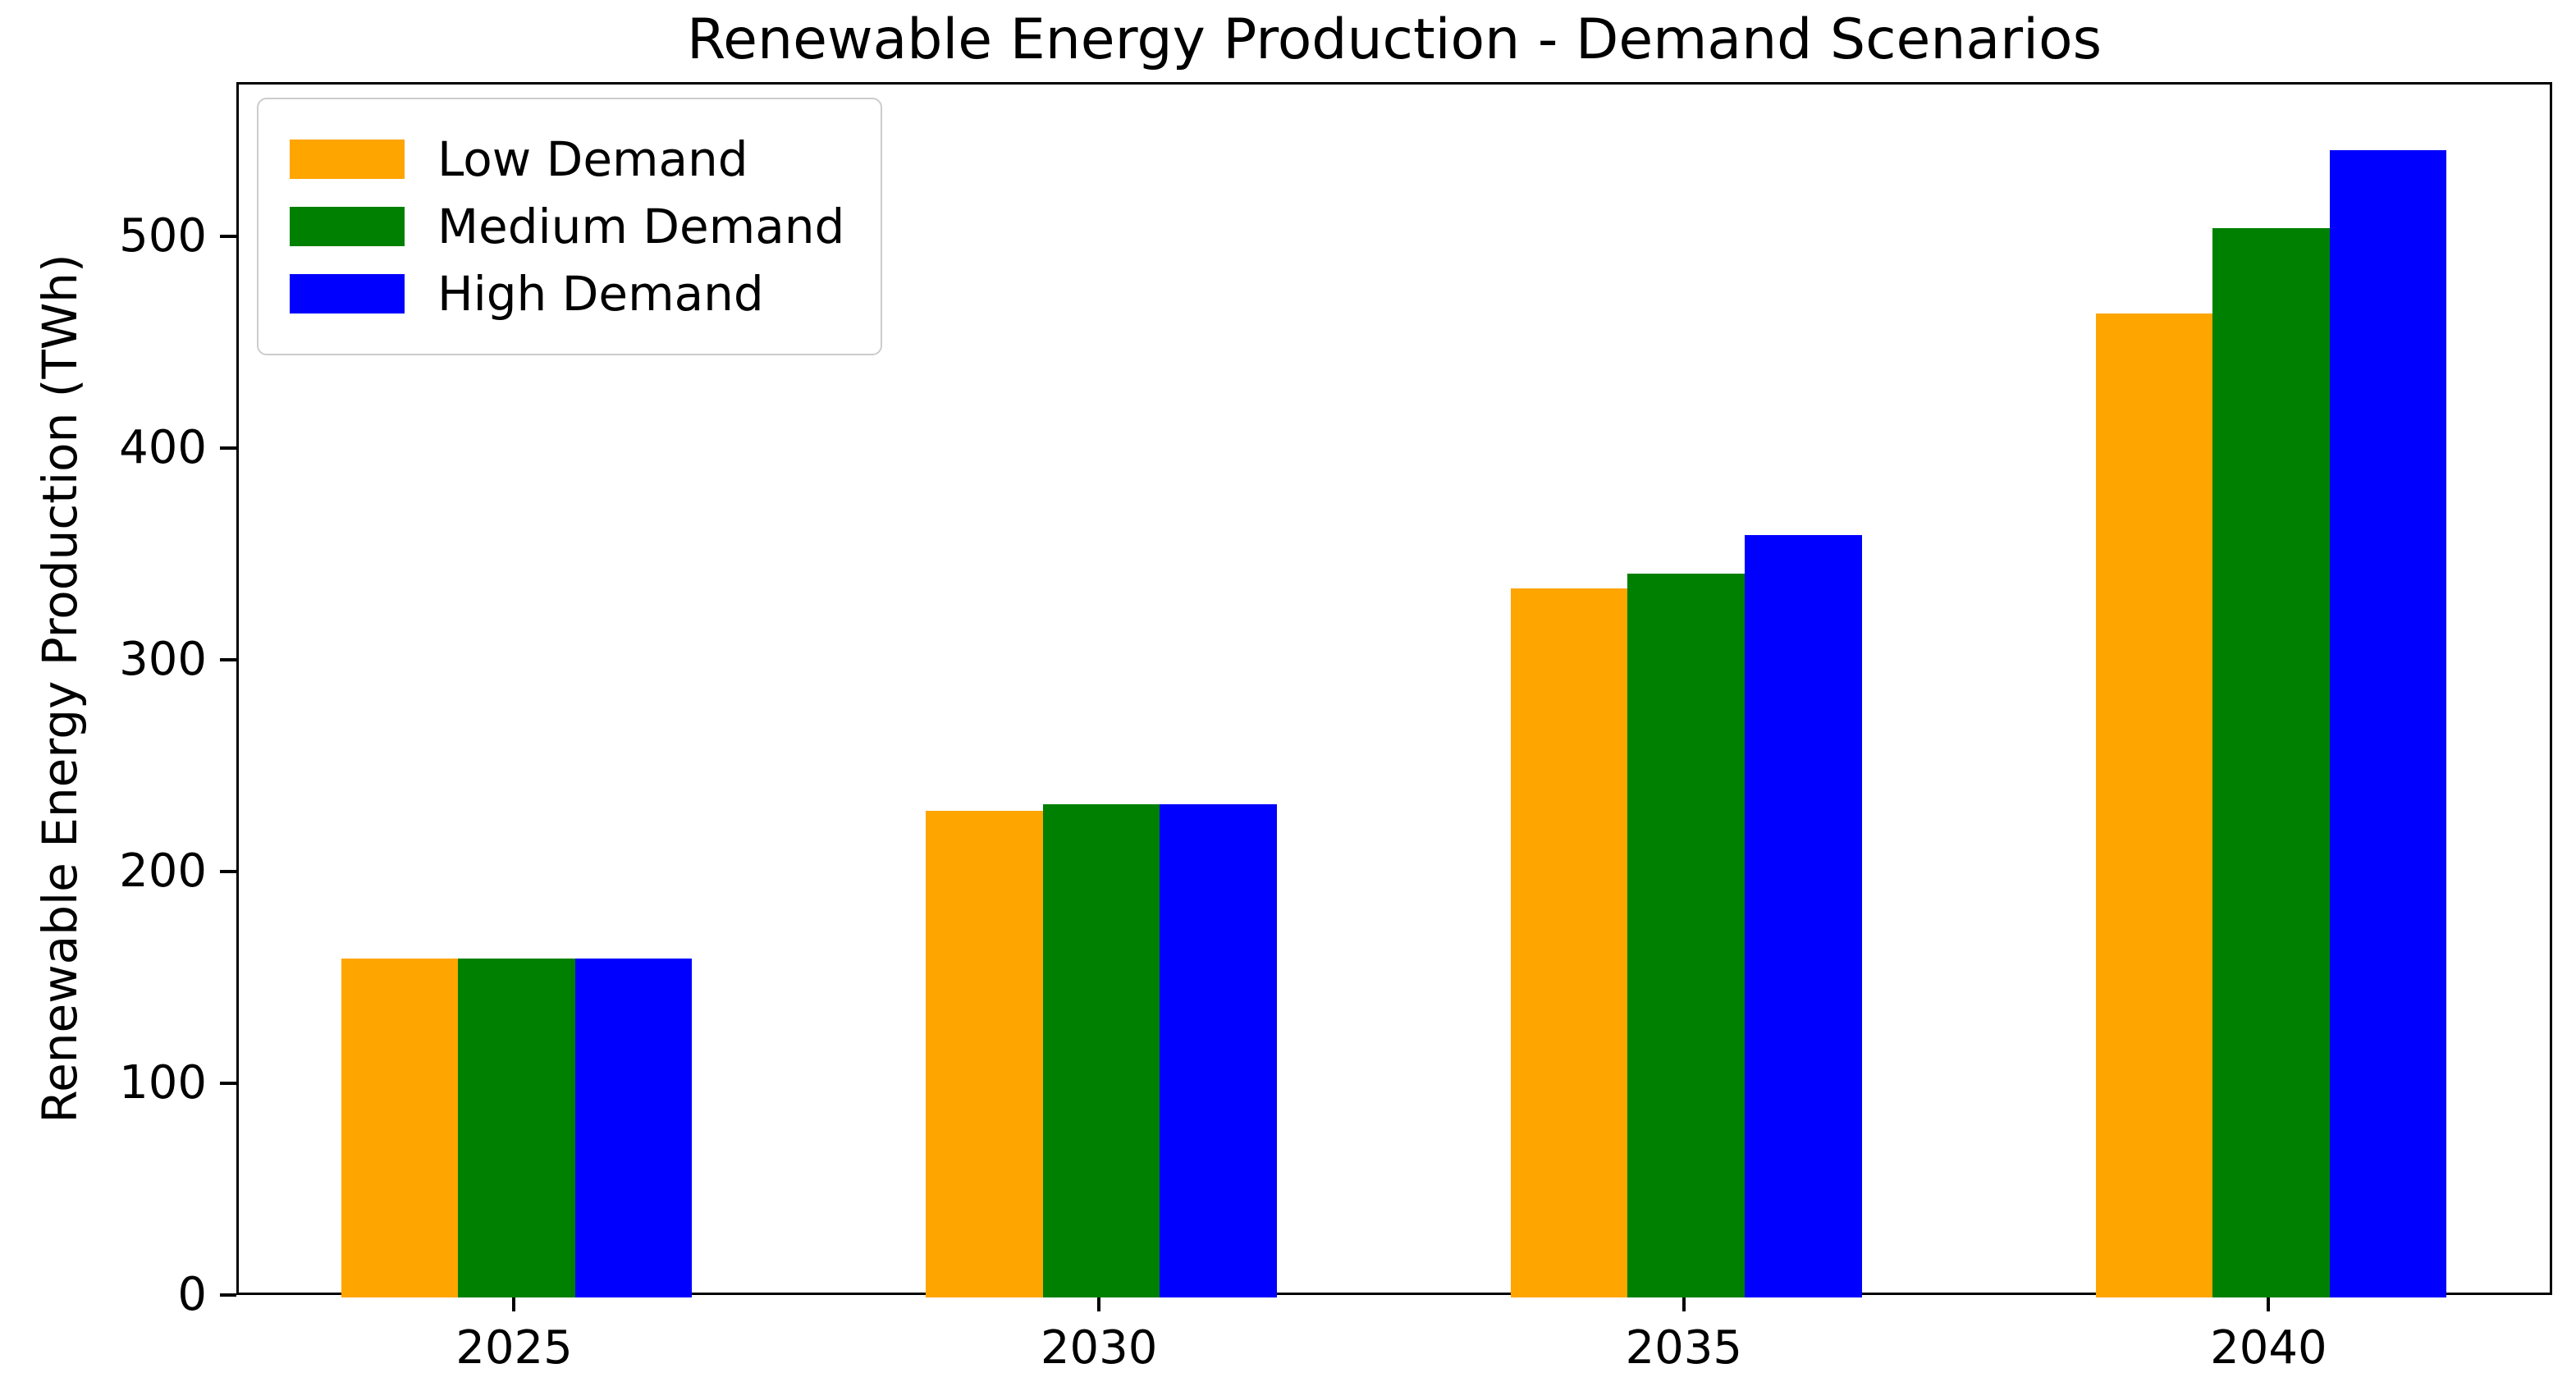 The height and width of the screenshot is (1382, 2576). What do you see at coordinates (2269, 1303) in the screenshot?
I see `xtick-mark-2040` at bounding box center [2269, 1303].